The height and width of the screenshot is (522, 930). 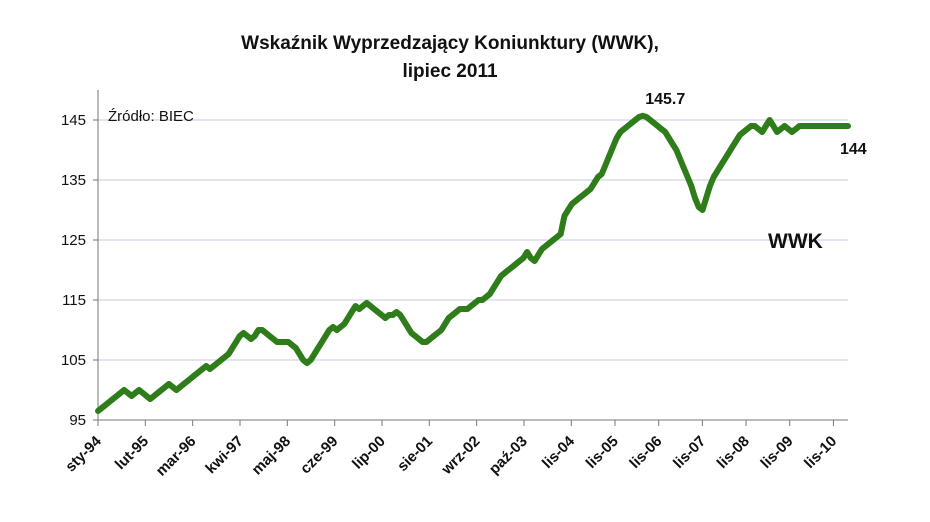 I want to click on x-tick-label: lis-05, so click(x=602, y=452).